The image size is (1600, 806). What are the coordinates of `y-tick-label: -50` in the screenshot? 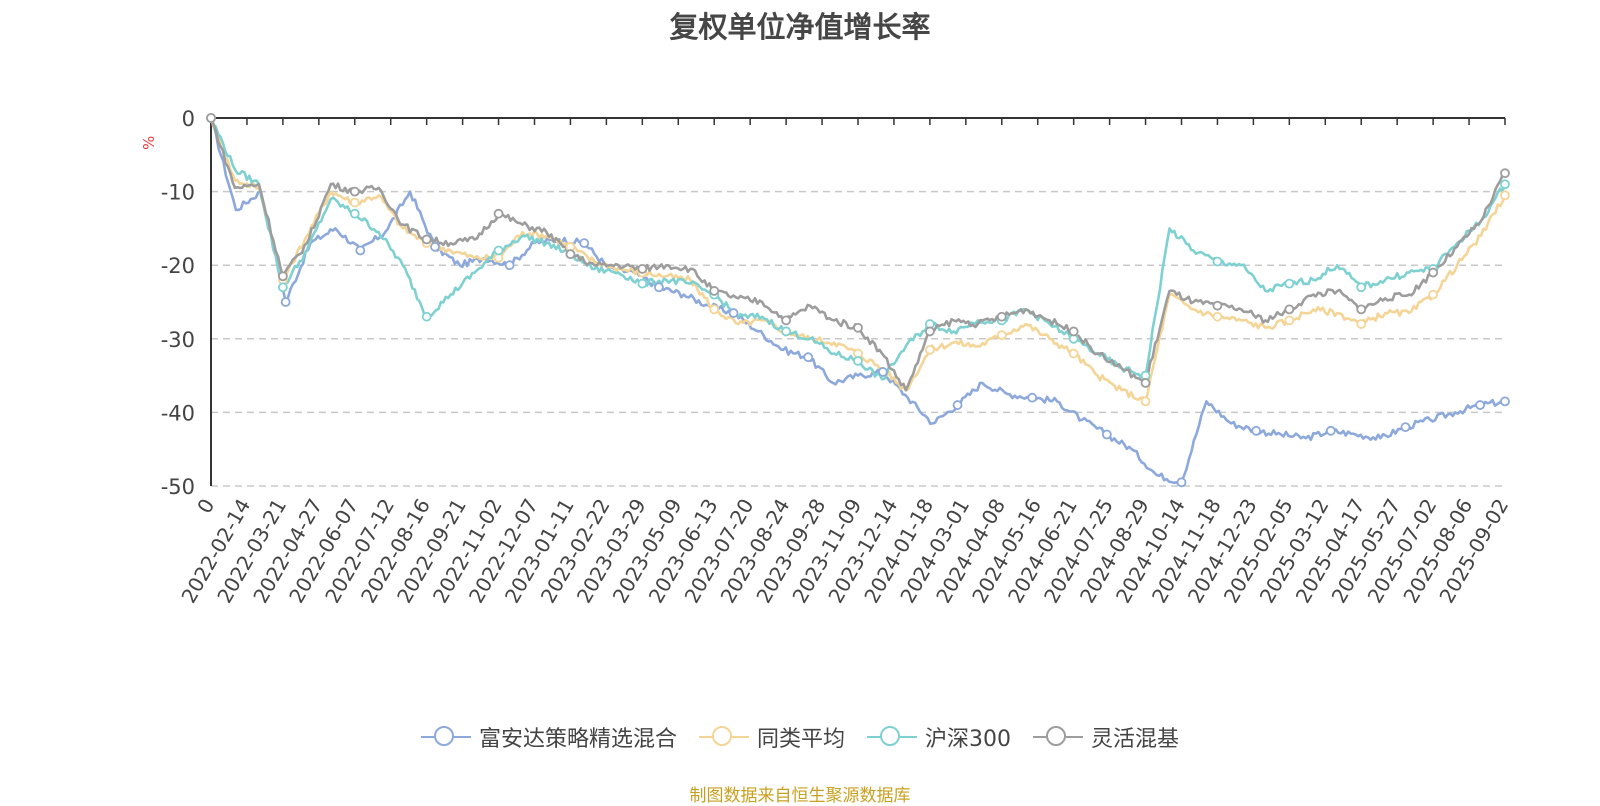 It's located at (178, 487).